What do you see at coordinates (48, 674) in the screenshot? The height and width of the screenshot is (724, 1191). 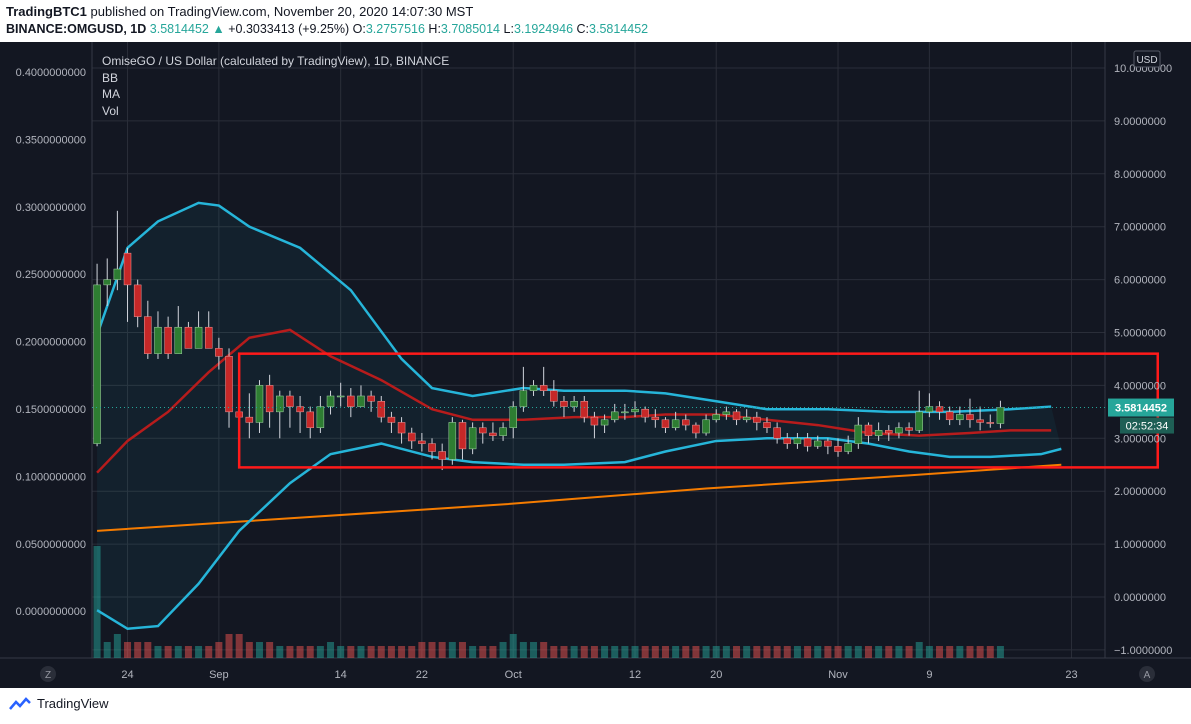 I see `log-scale-z-button: Z` at bounding box center [48, 674].